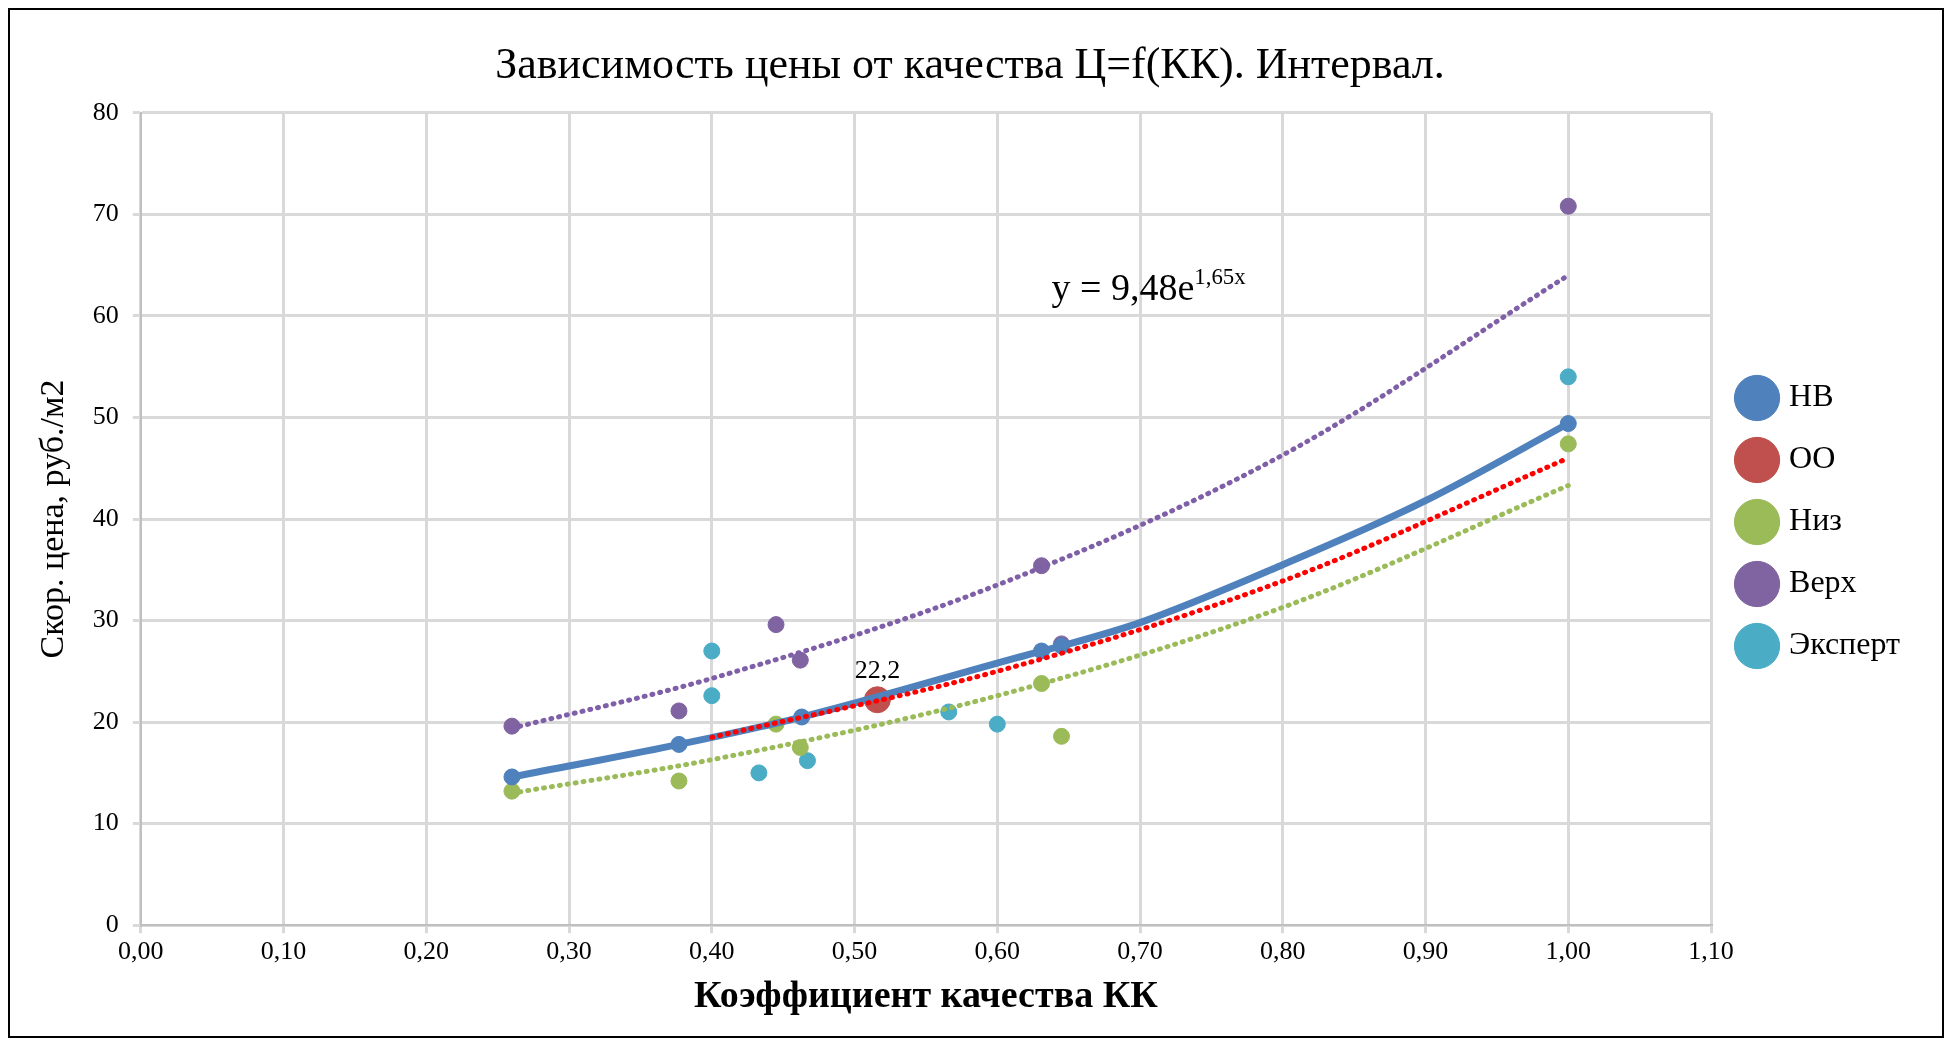  Describe the element at coordinates (1811, 395) in the screenshot. I see `legend-label: НВ` at that location.